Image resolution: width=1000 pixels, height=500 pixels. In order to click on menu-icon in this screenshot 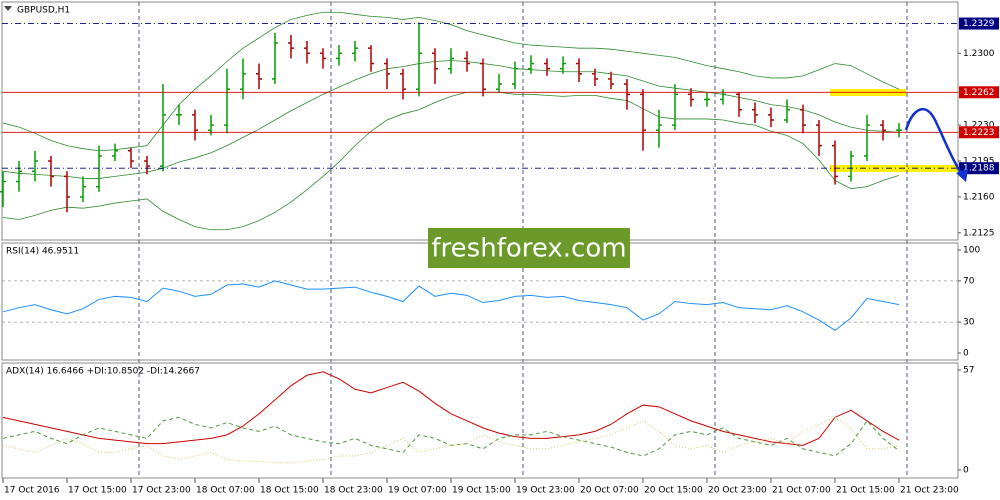, I will do `click(8, 8)`.